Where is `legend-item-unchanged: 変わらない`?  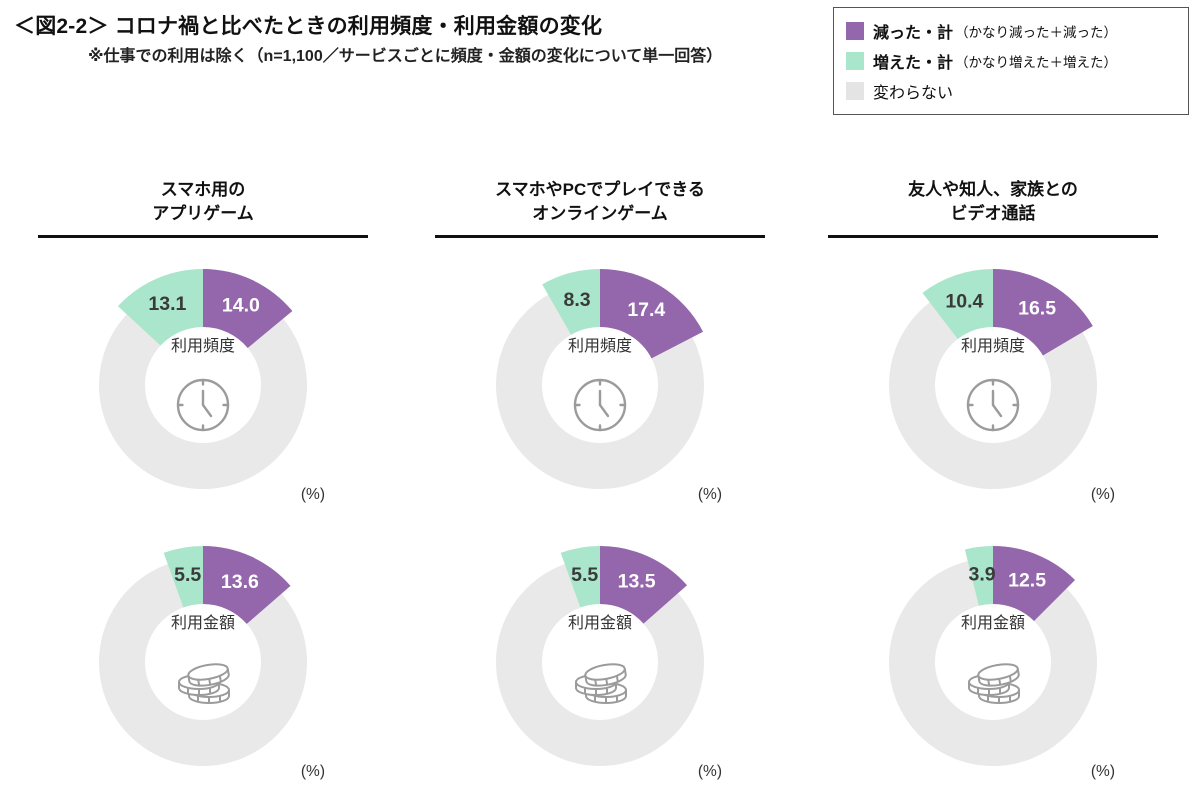
legend-item-unchanged: 変わらない is located at coordinates (1011, 91).